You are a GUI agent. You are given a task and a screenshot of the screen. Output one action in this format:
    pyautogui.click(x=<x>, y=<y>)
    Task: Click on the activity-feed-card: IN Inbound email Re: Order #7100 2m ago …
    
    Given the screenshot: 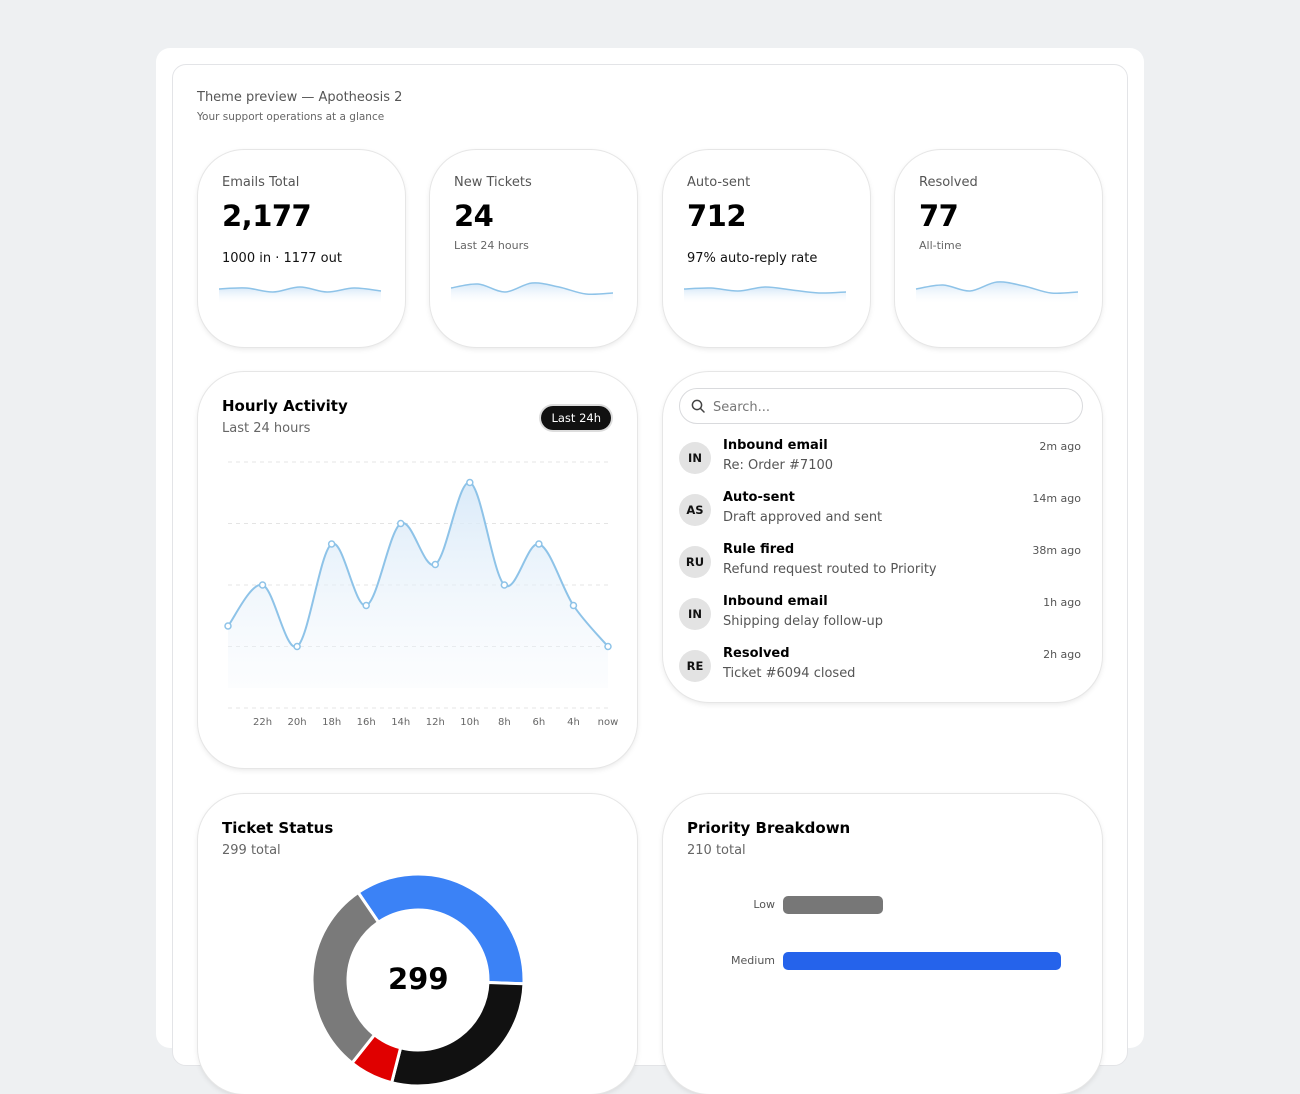 What is the action you would take?
    pyautogui.click(x=882, y=537)
    